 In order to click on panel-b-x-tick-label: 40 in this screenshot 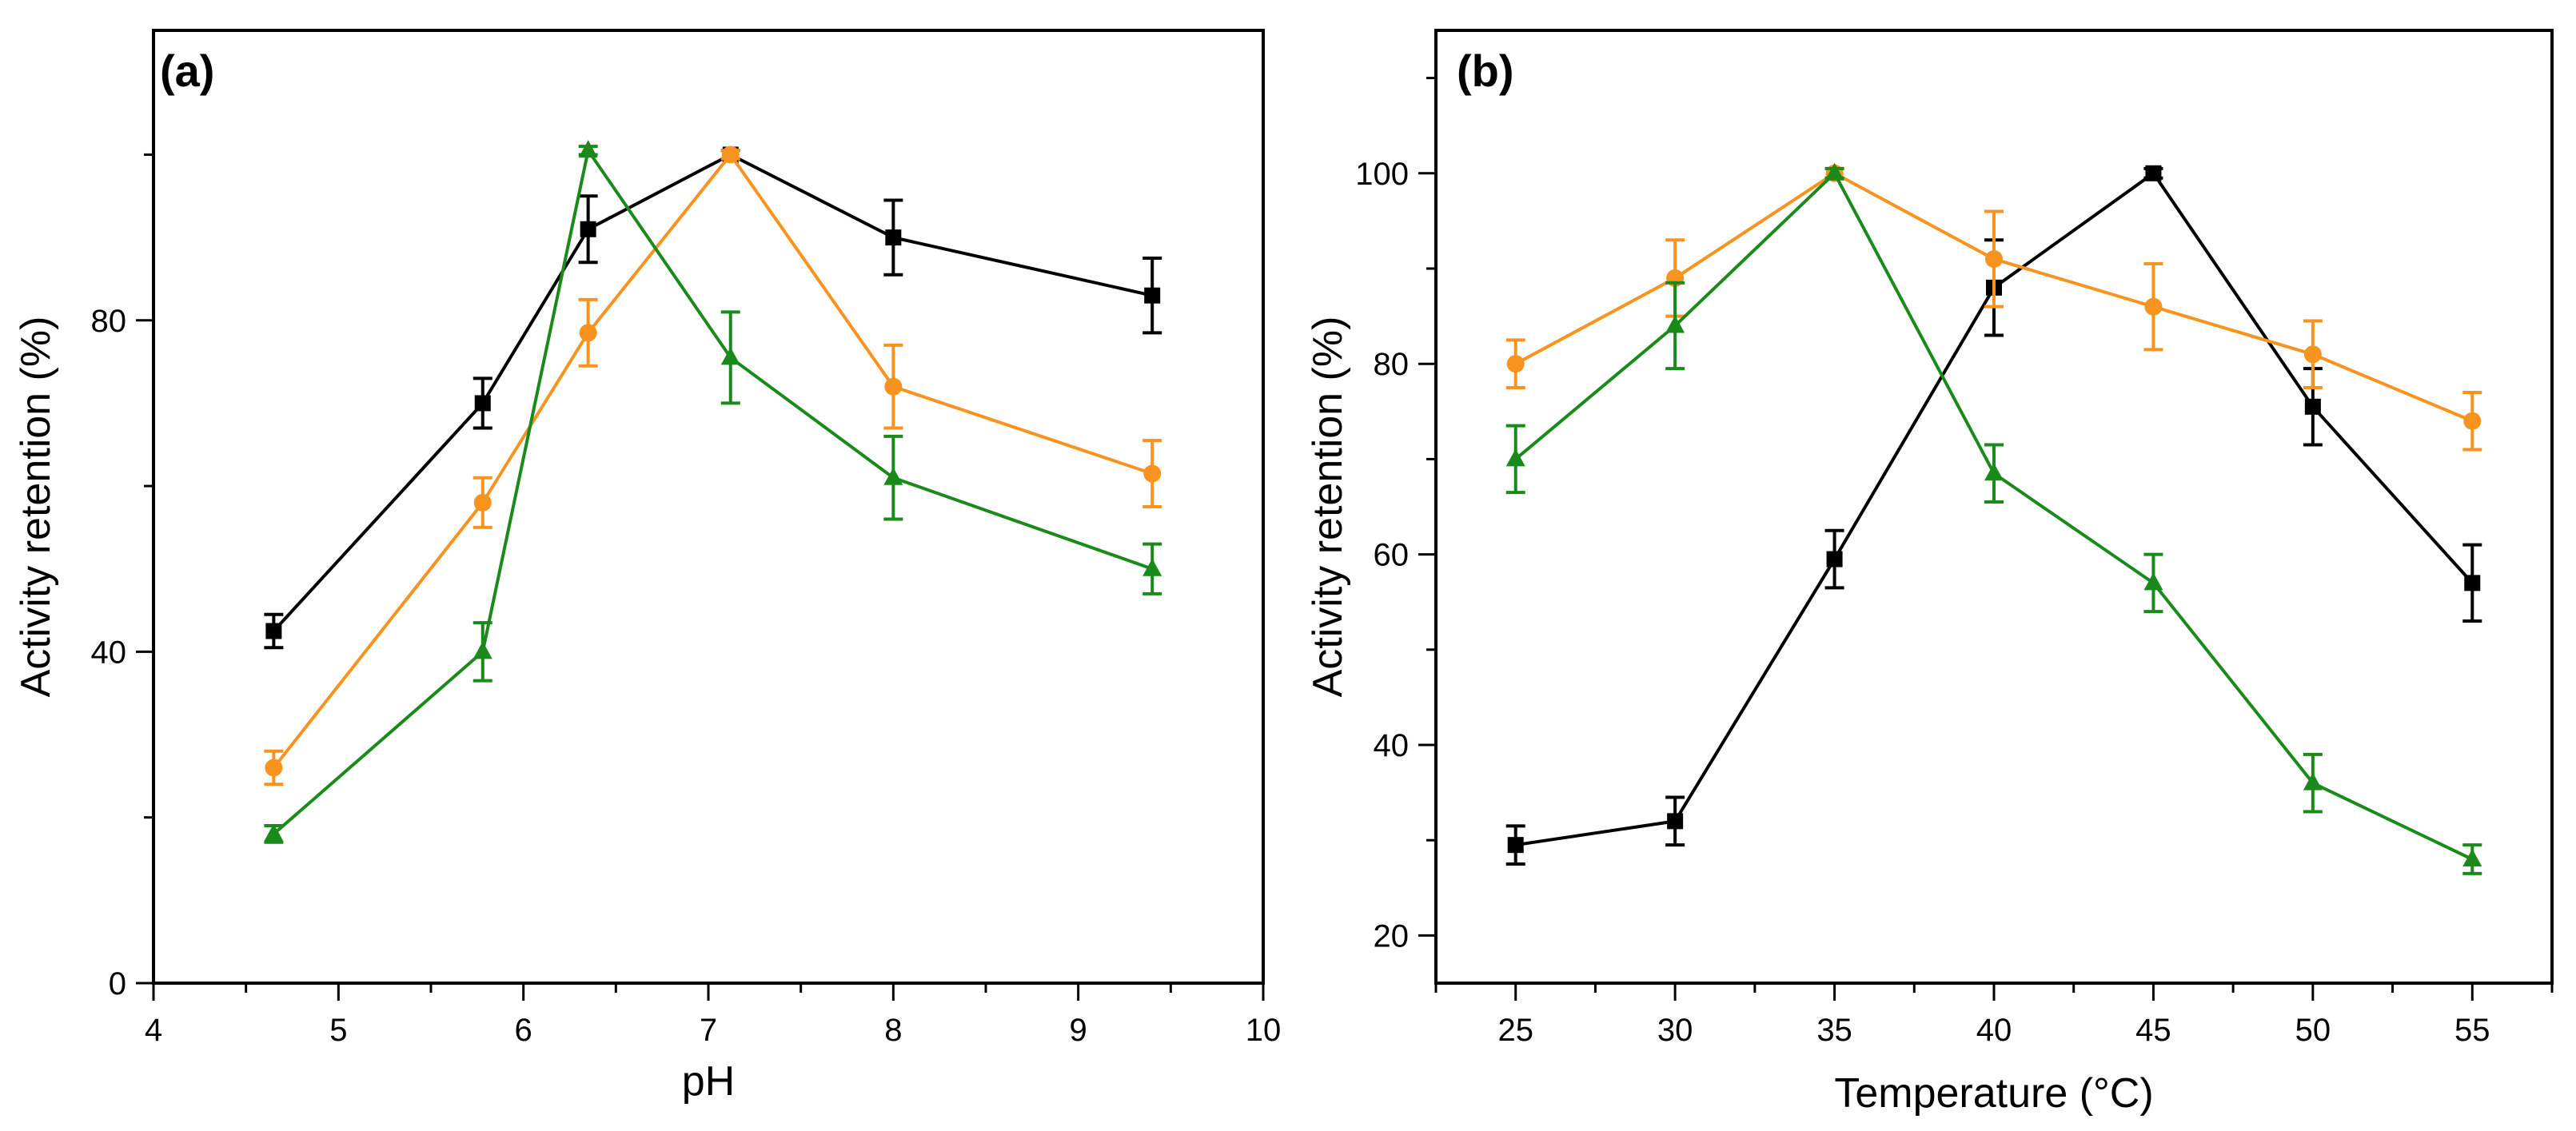, I will do `click(1994, 1030)`.